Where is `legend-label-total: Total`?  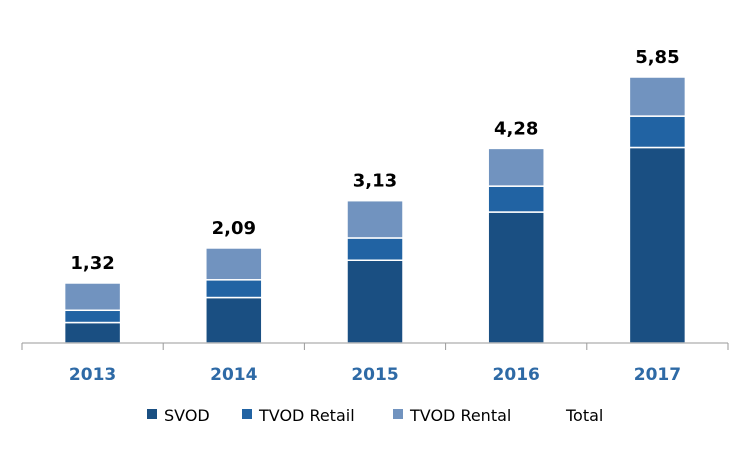 legend-label-total: Total is located at coordinates (584, 415).